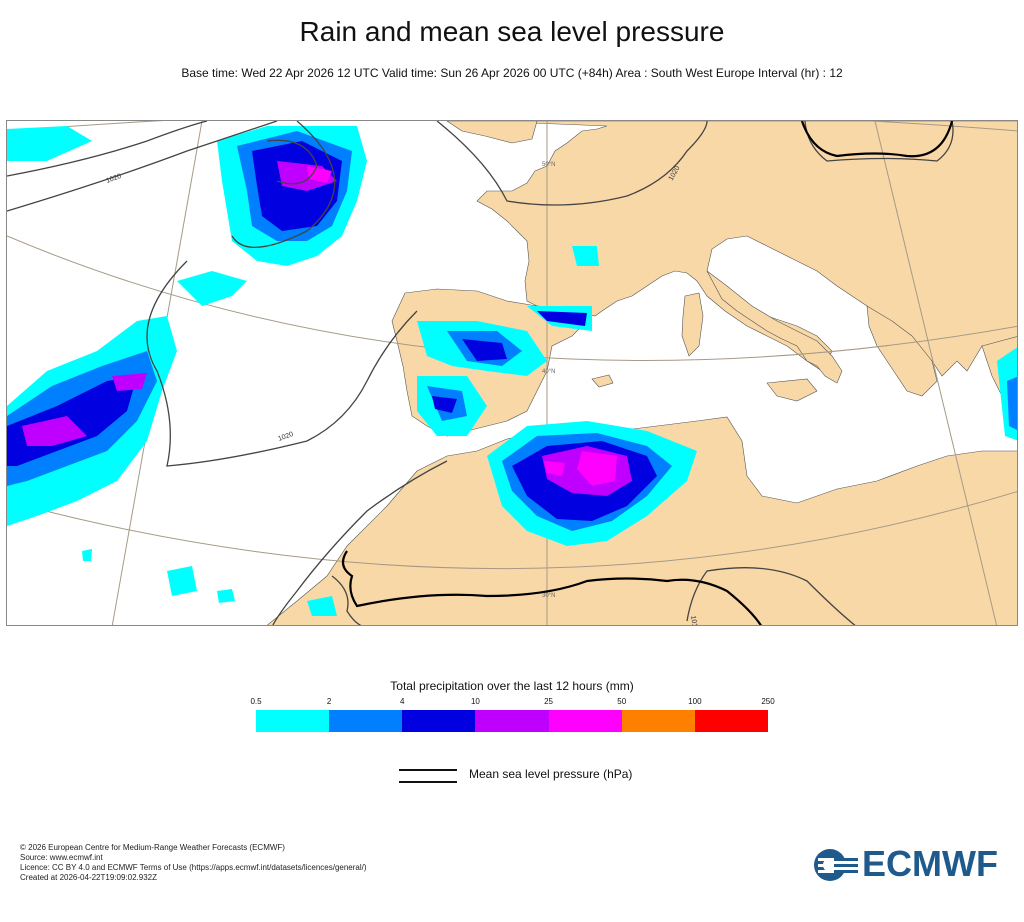 The height and width of the screenshot is (922, 1024). Describe the element at coordinates (512, 703) in the screenshot. I see `colorbar-ticks: 0.5 2 4 10 25 50 100 250` at that location.